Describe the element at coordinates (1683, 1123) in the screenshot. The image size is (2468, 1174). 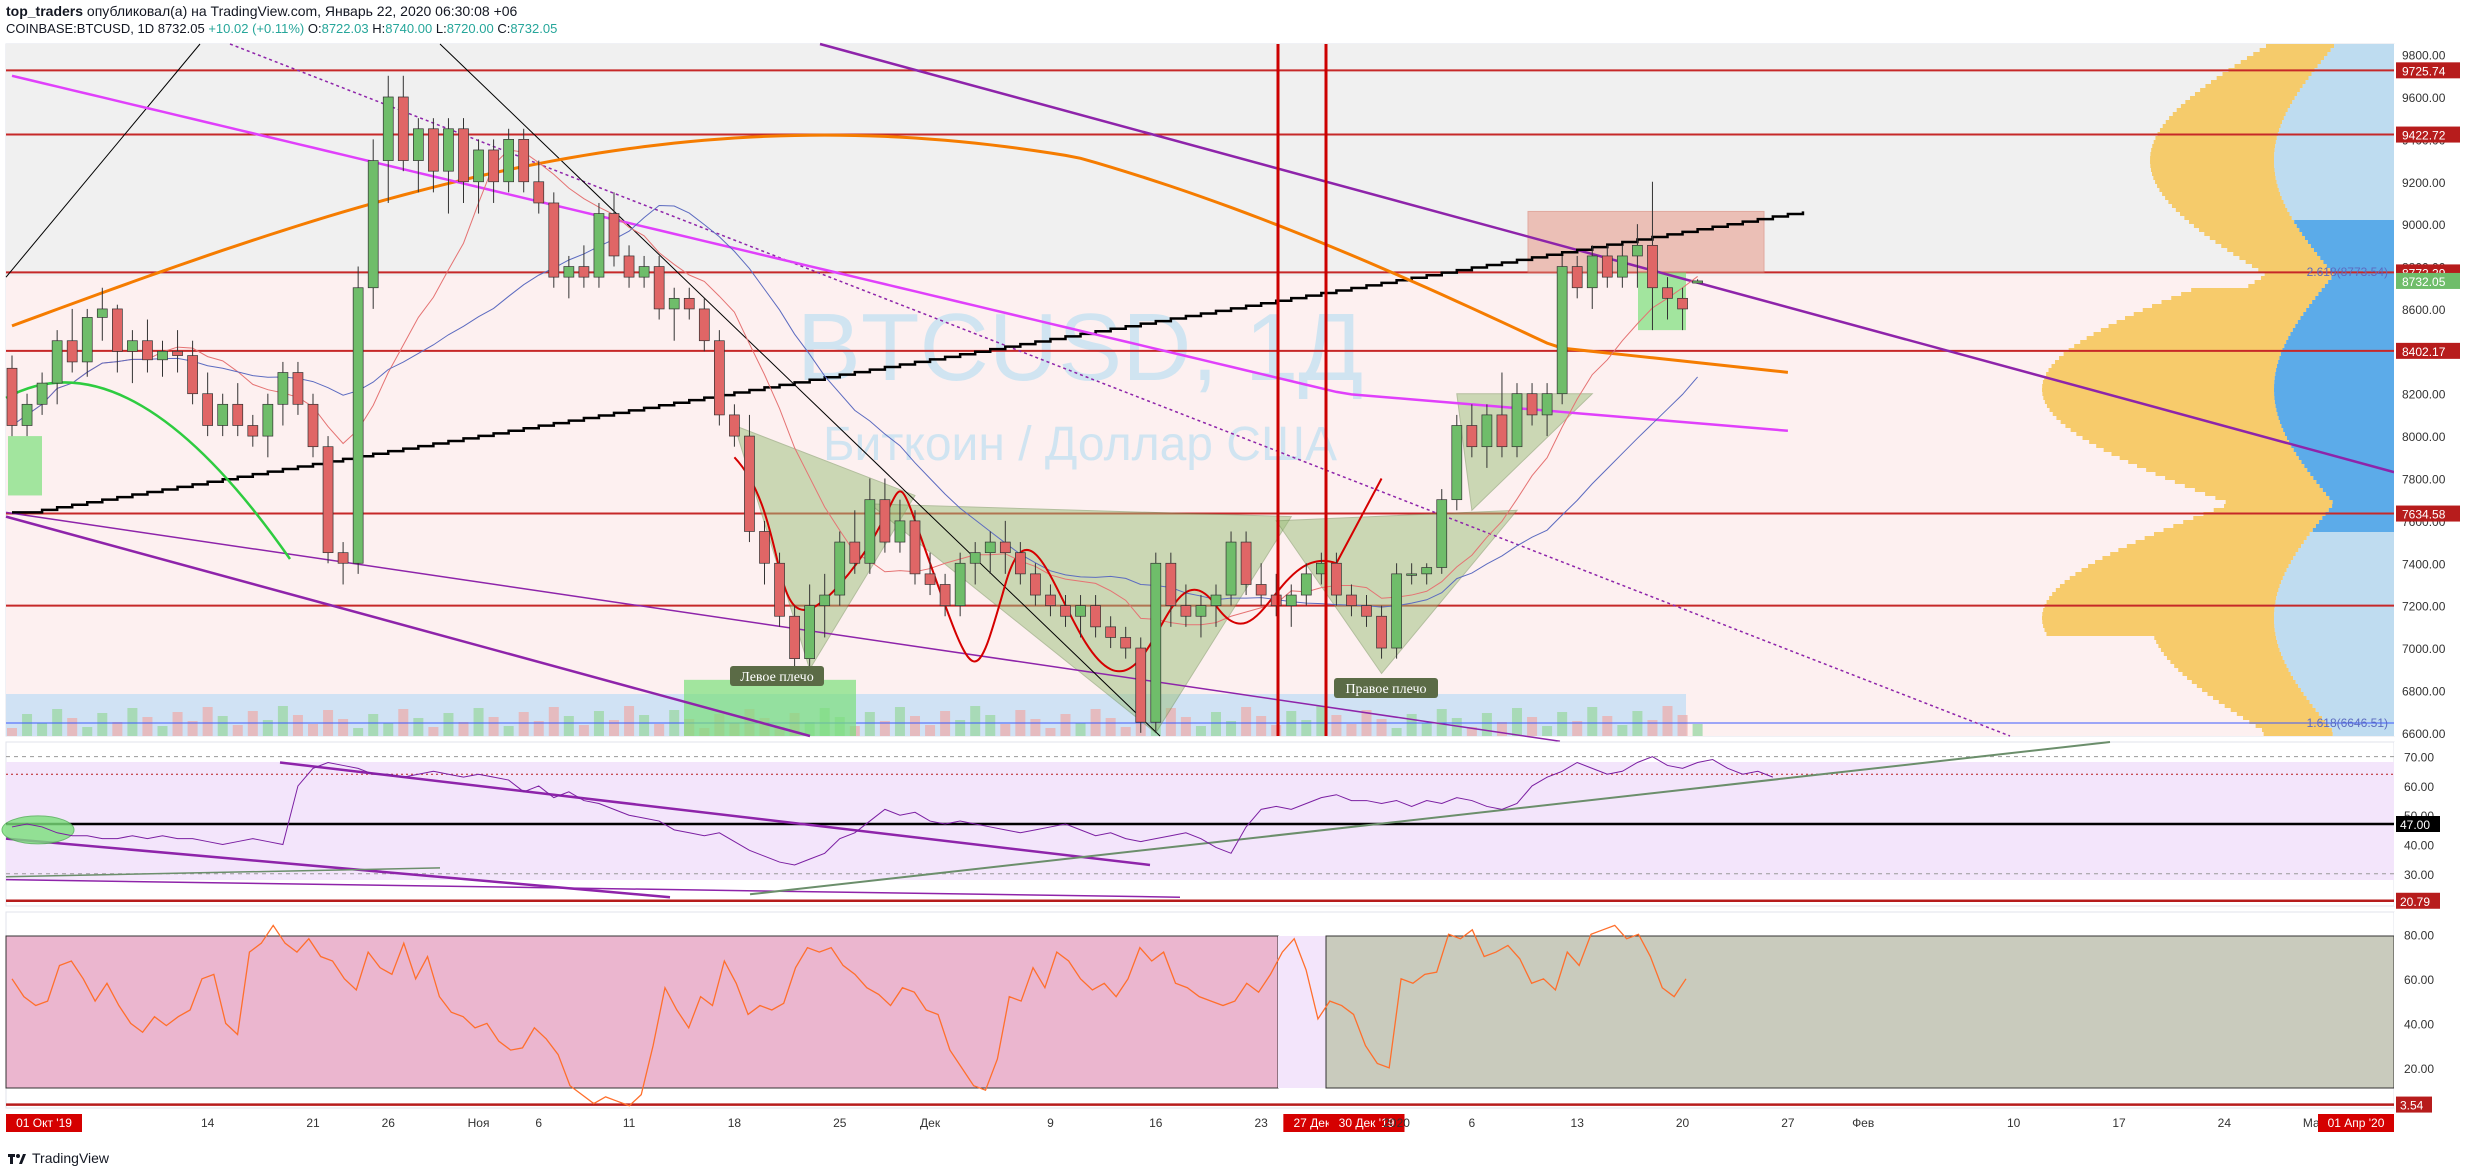
I see `time-tick-label: 20` at that location.